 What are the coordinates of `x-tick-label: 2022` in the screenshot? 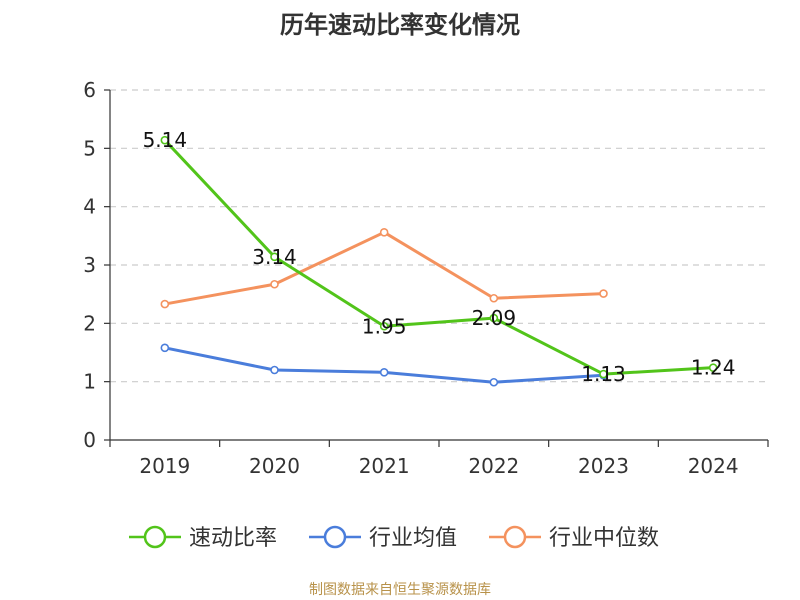 It's located at (493, 466).